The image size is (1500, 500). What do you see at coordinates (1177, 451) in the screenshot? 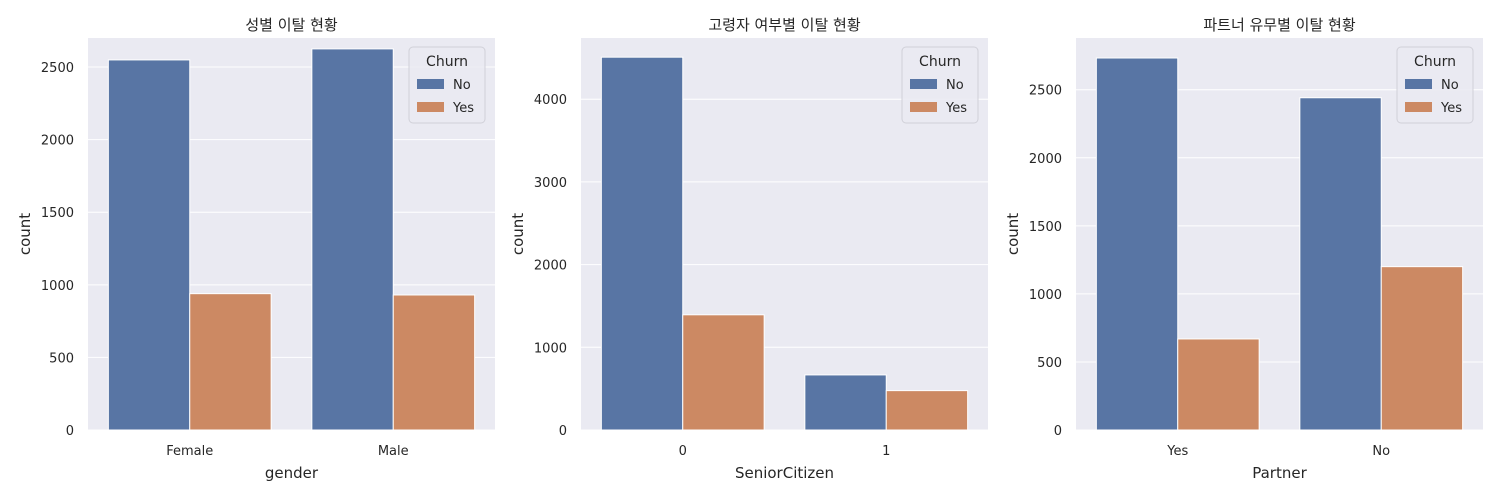
I see `x-tick-label: Yes` at bounding box center [1177, 451].